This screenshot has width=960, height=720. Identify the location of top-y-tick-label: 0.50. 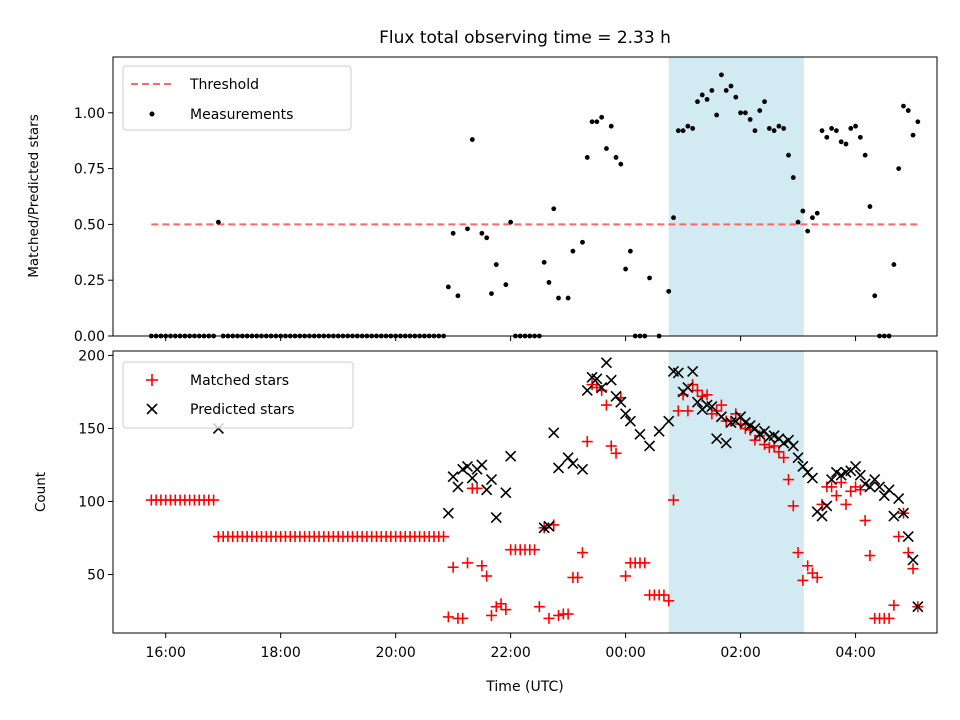
(89, 225).